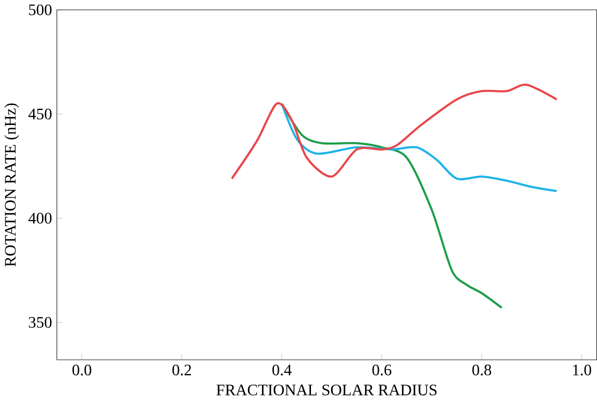  What do you see at coordinates (326, 390) in the screenshot?
I see `x-axis-title: FRACTIONAL SOLAR RADIUS` at bounding box center [326, 390].